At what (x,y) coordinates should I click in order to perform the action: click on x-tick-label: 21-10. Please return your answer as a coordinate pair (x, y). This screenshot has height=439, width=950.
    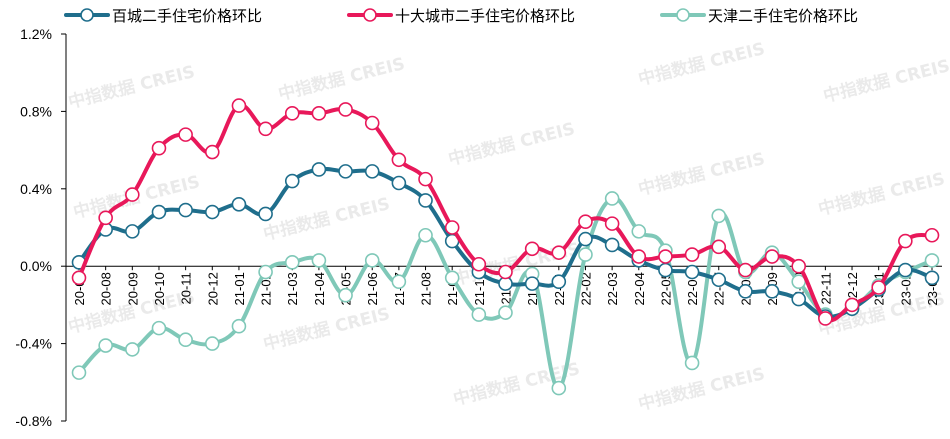
    Looking at the image, I should click on (479, 288).